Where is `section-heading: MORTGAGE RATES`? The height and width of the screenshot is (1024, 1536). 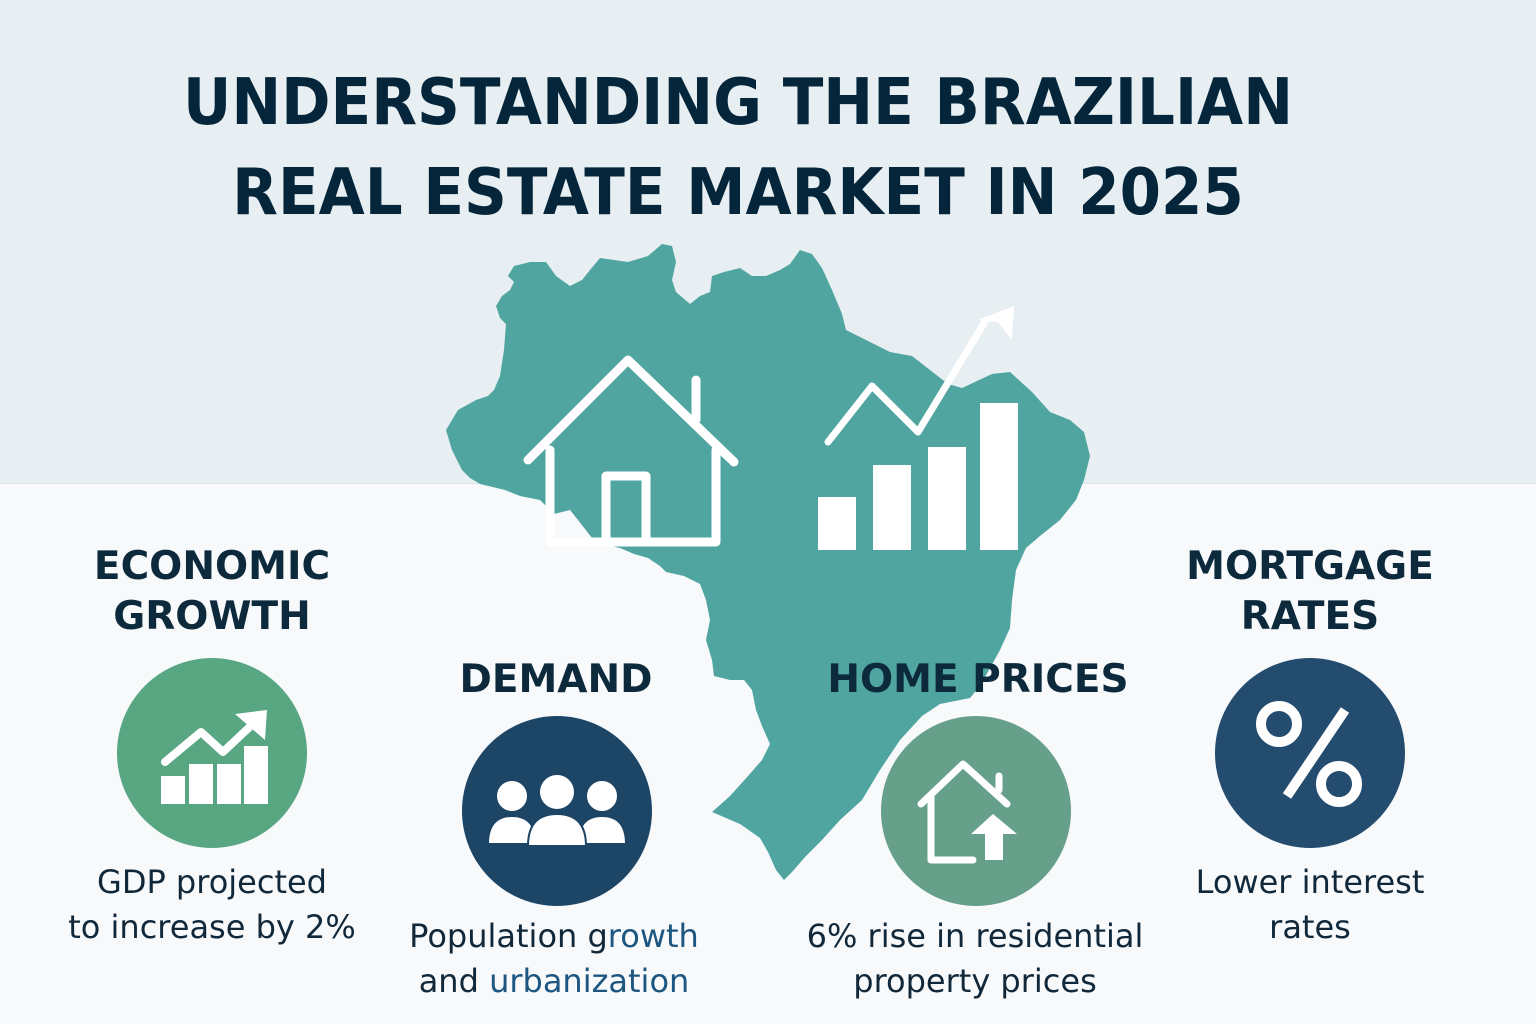
section-heading: MORTGAGE RATES is located at coordinates (1310, 592).